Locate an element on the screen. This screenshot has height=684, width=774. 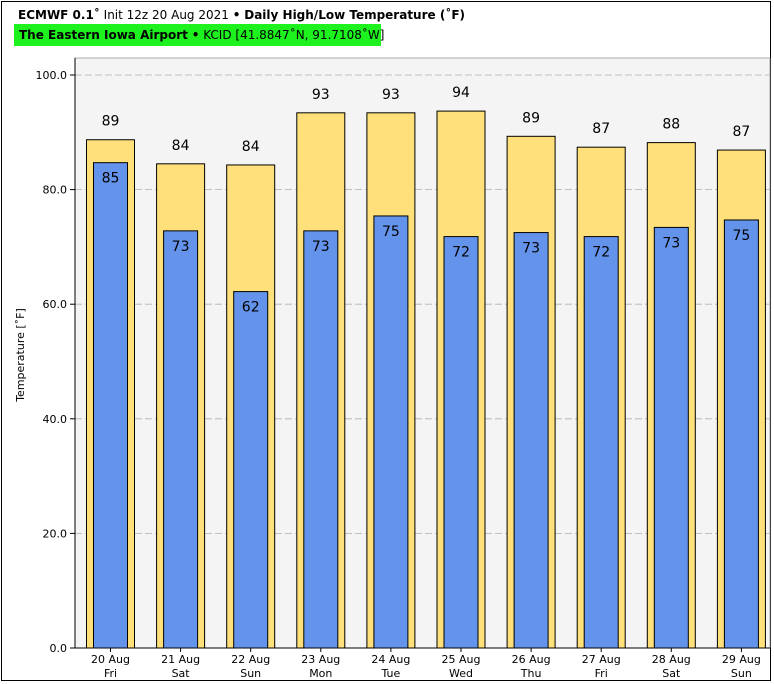
y-tick-label: 60.0 is located at coordinates (55, 304).